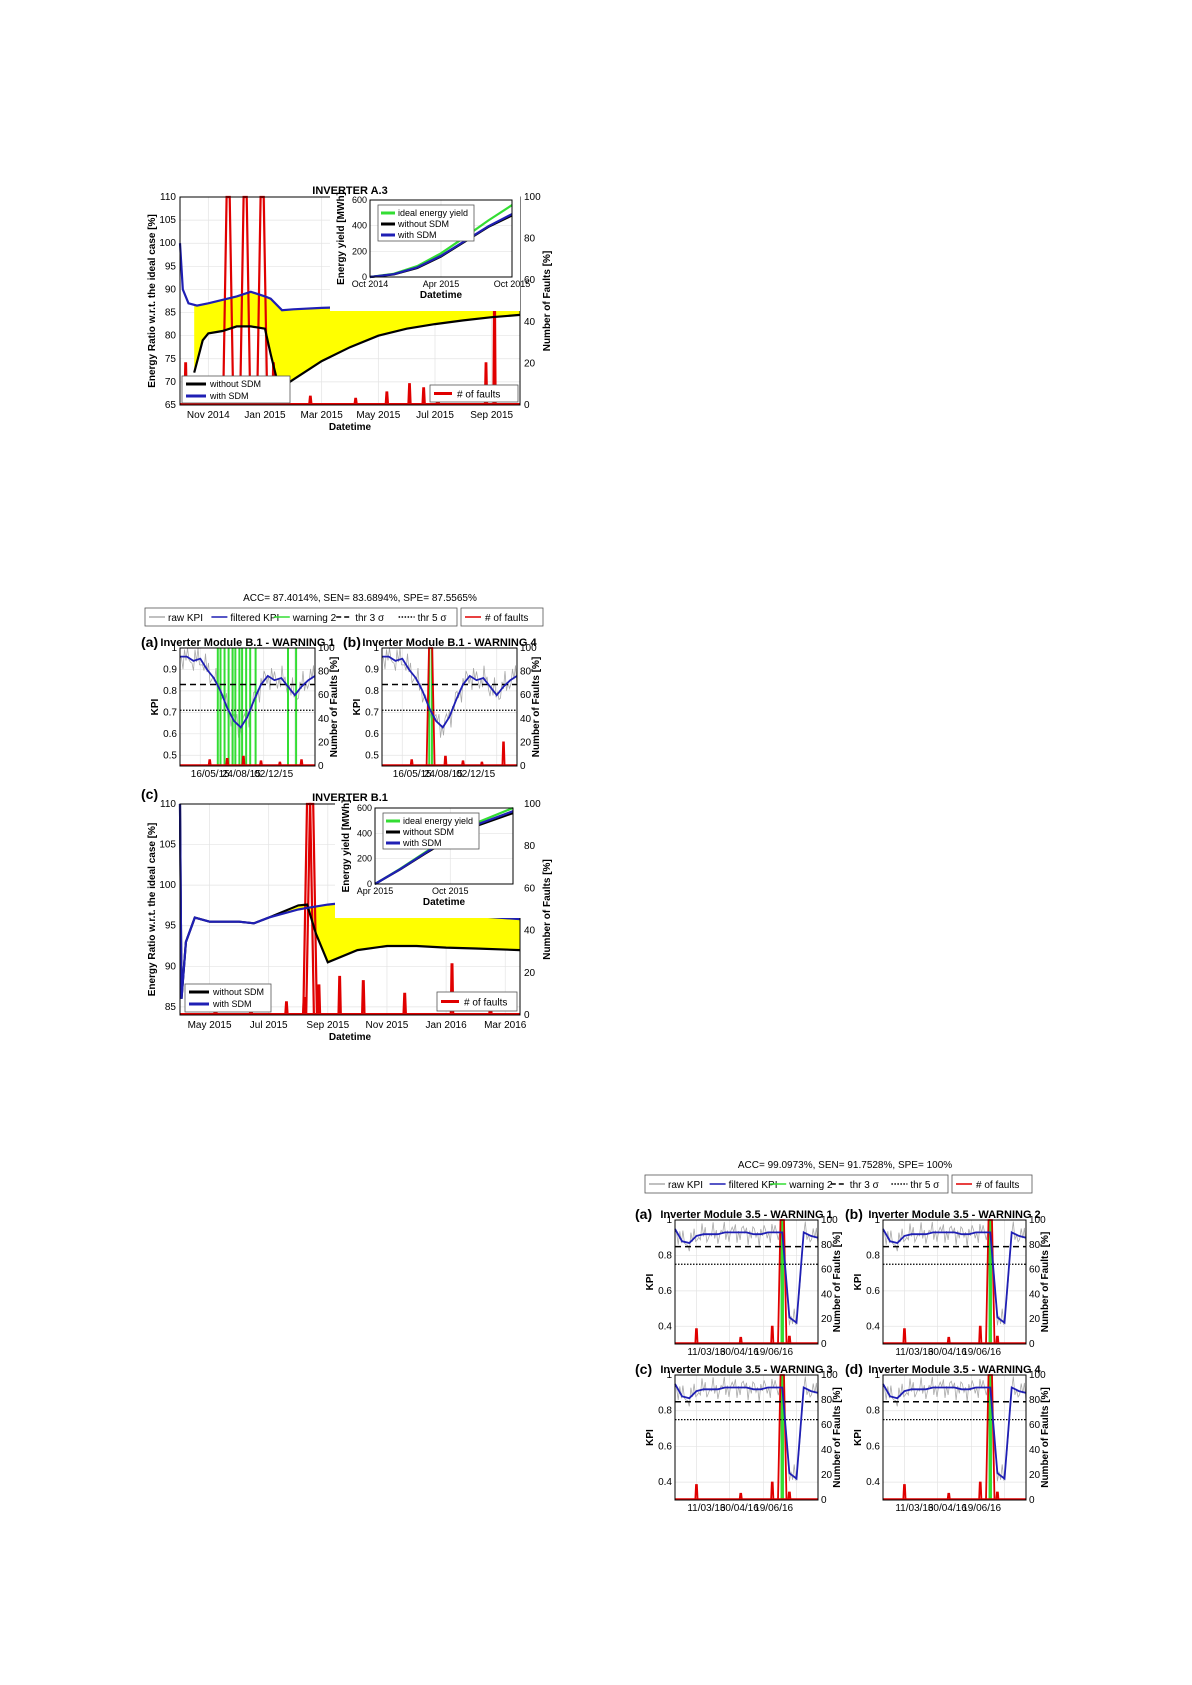 The width and height of the screenshot is (1192, 1685). Describe the element at coordinates (171, 405) in the screenshot. I see `y-tick-label: 65` at that location.